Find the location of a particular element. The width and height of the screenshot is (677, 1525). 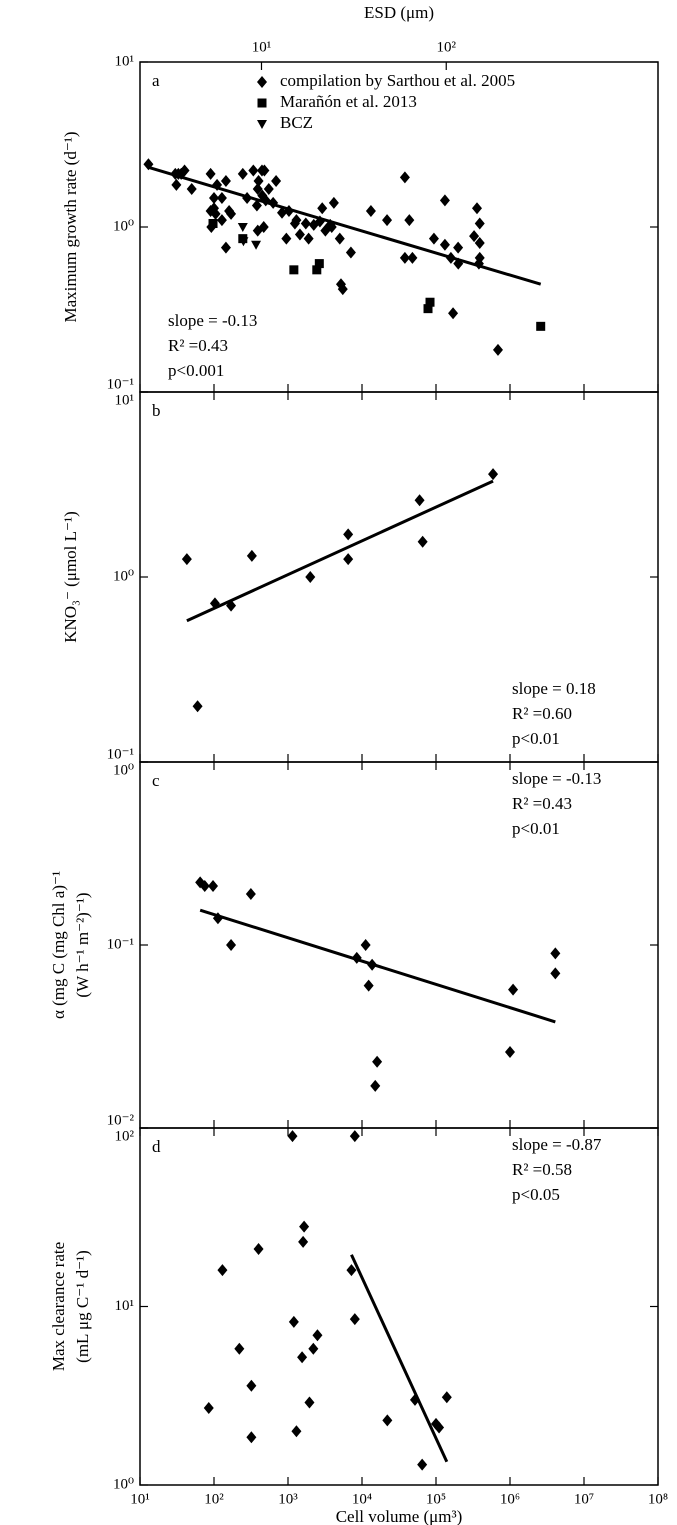

y-axis-label: Maximum growth rate (d⁻¹) is located at coordinates (70, 226).